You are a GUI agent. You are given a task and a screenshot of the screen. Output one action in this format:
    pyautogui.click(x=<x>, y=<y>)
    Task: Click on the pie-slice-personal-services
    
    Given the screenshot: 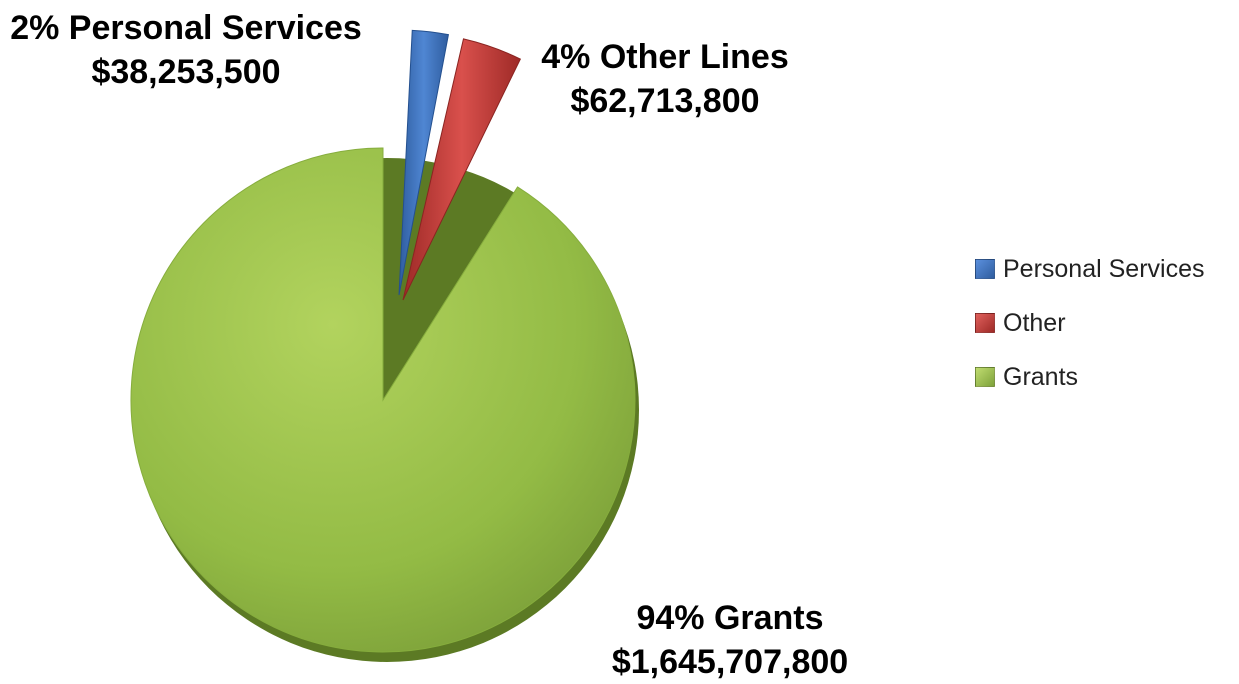 What is the action you would take?
    pyautogui.click(x=424, y=162)
    